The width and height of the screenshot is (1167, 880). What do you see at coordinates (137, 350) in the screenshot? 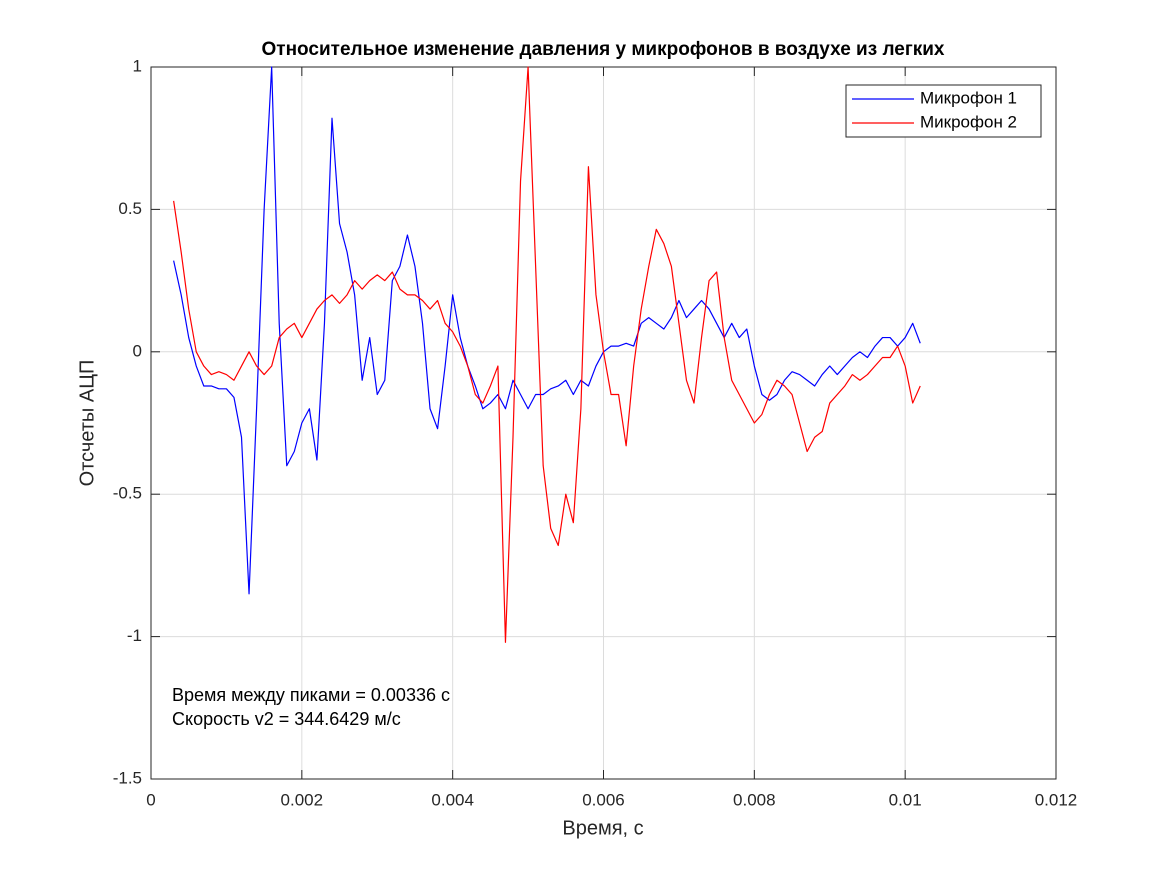
I see `y-tick-label: 0` at bounding box center [137, 350].